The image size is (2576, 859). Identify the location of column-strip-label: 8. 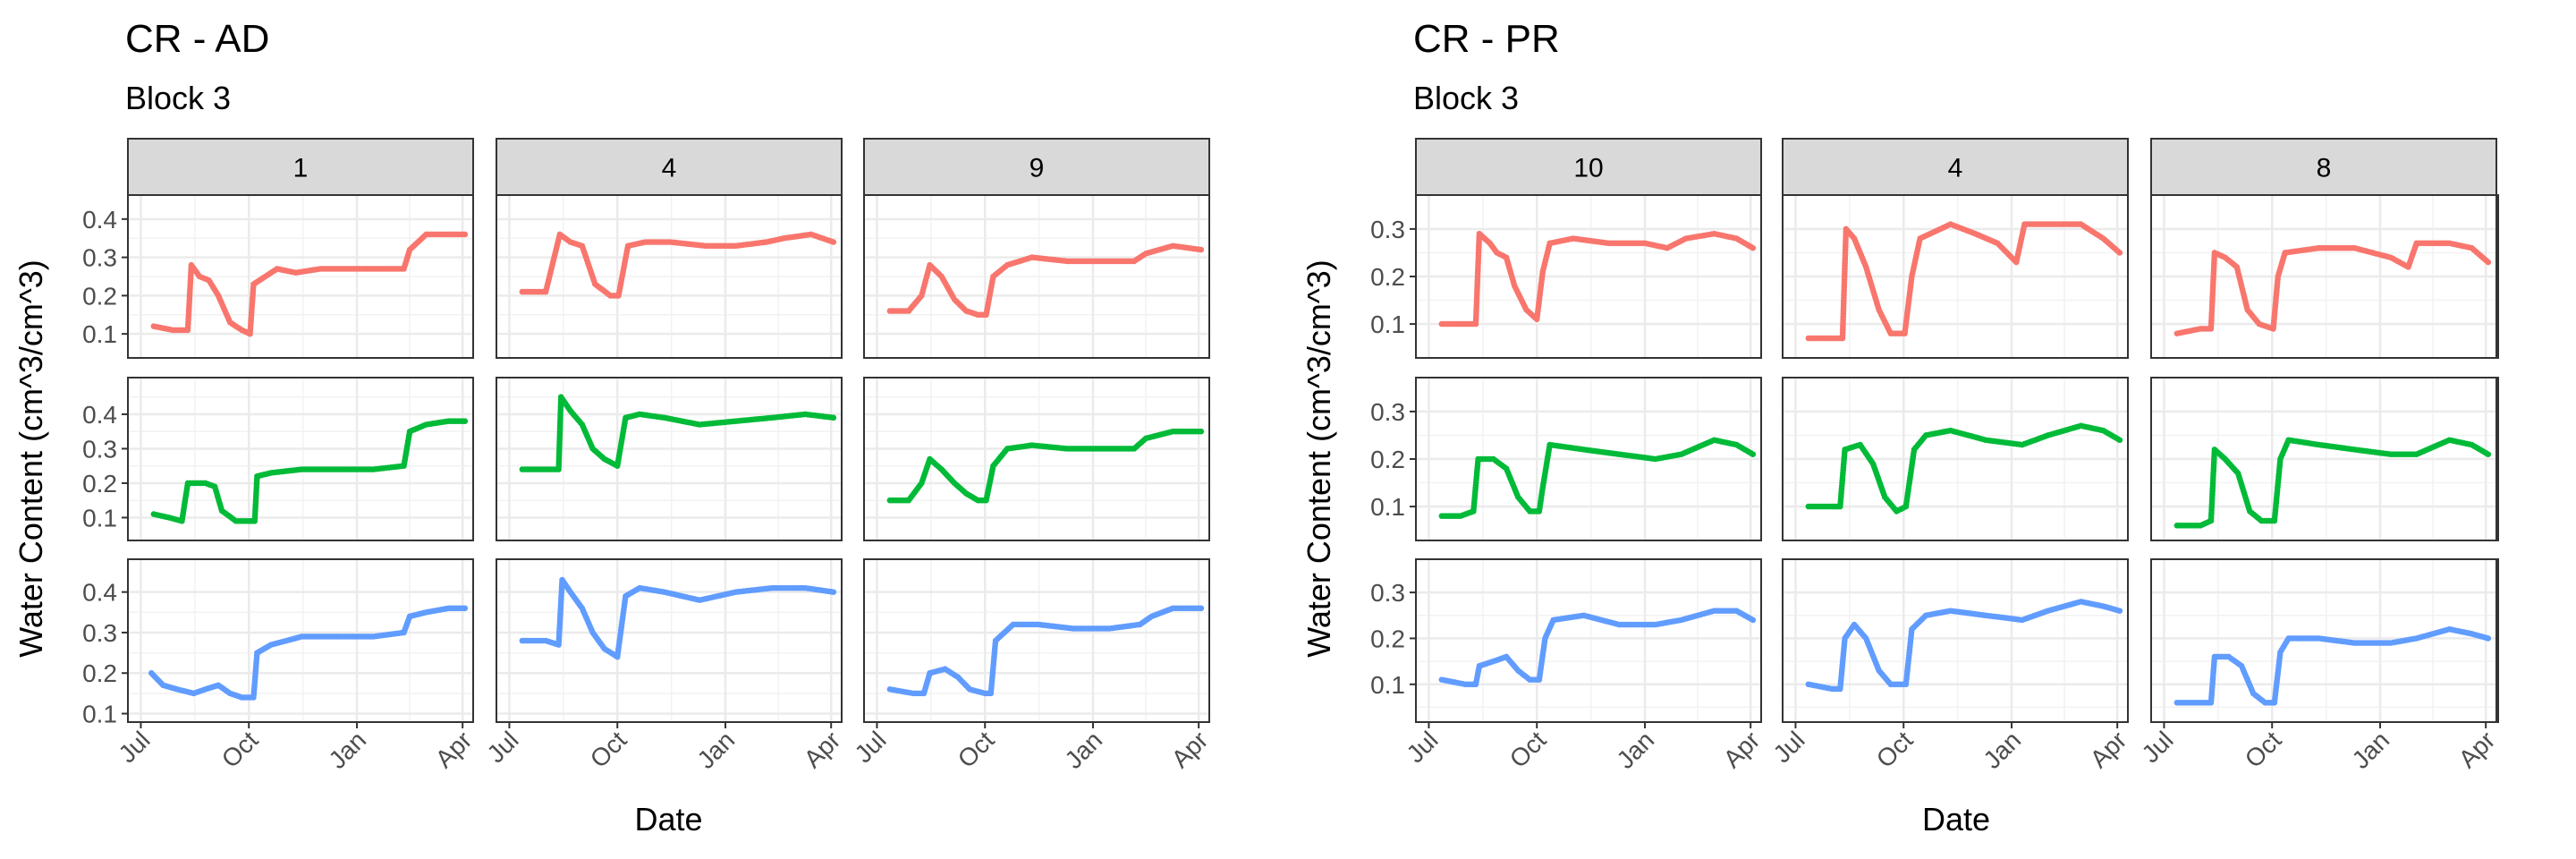
(2324, 168).